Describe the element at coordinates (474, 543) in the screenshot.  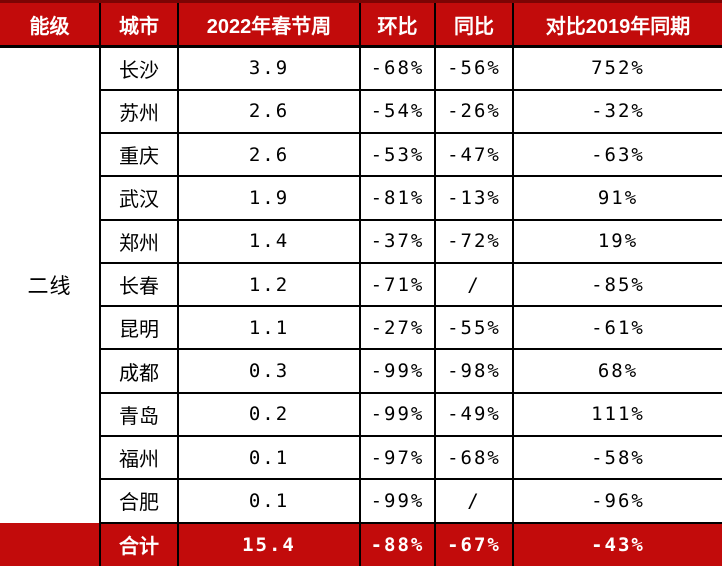
I see `total-yoy-cell: -67%` at that location.